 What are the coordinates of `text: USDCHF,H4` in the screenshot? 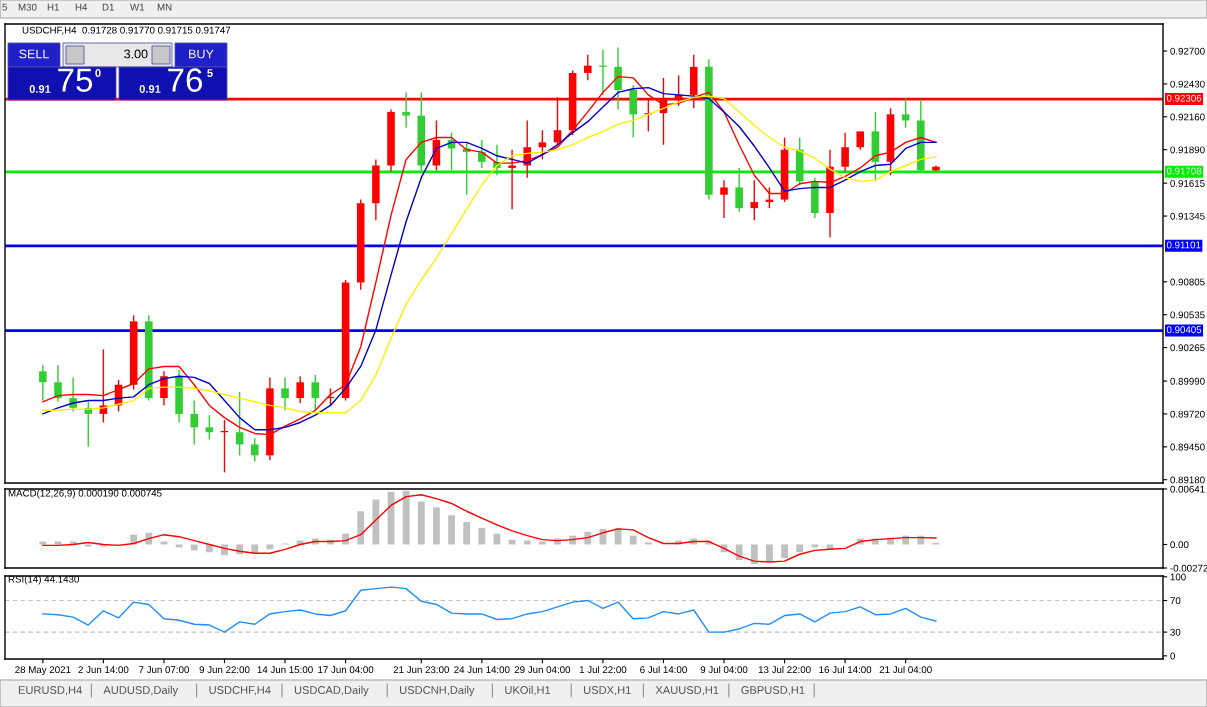 It's located at (240, 691).